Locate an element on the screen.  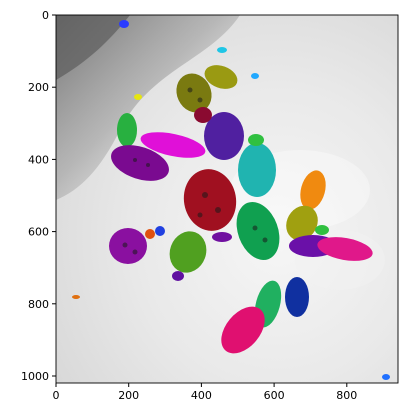
insect-cyan-small is located at coordinates (222, 50).